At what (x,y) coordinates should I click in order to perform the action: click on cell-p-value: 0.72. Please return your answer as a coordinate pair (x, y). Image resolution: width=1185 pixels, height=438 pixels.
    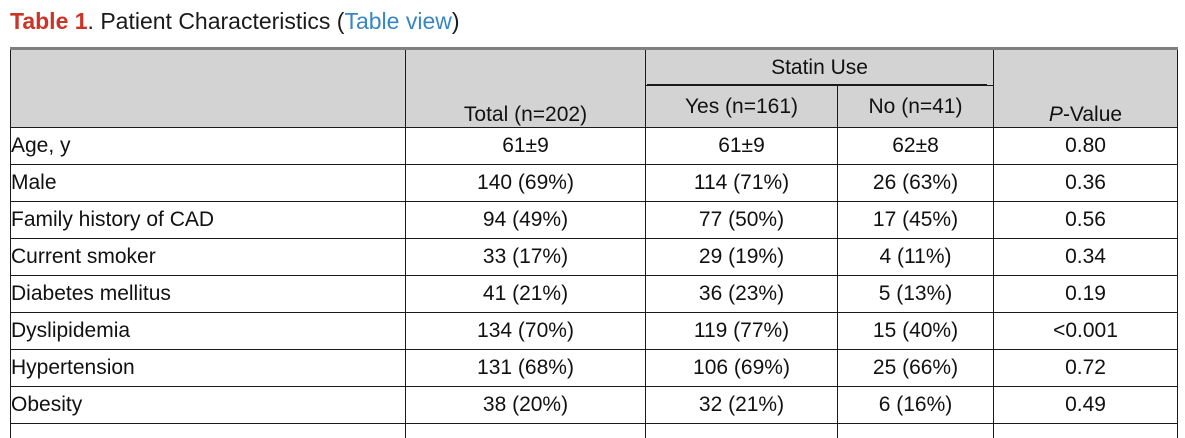
    Looking at the image, I should click on (1086, 368).